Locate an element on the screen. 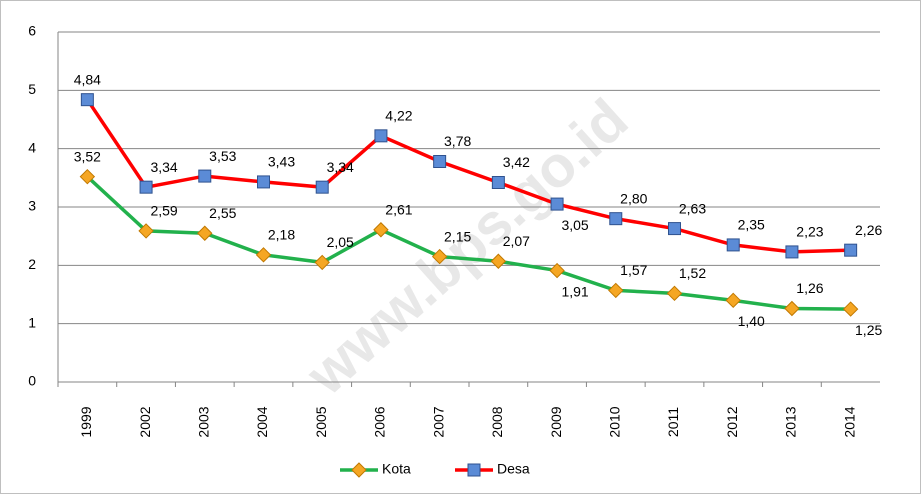  x-tick-label: 2009 is located at coordinates (556, 421).